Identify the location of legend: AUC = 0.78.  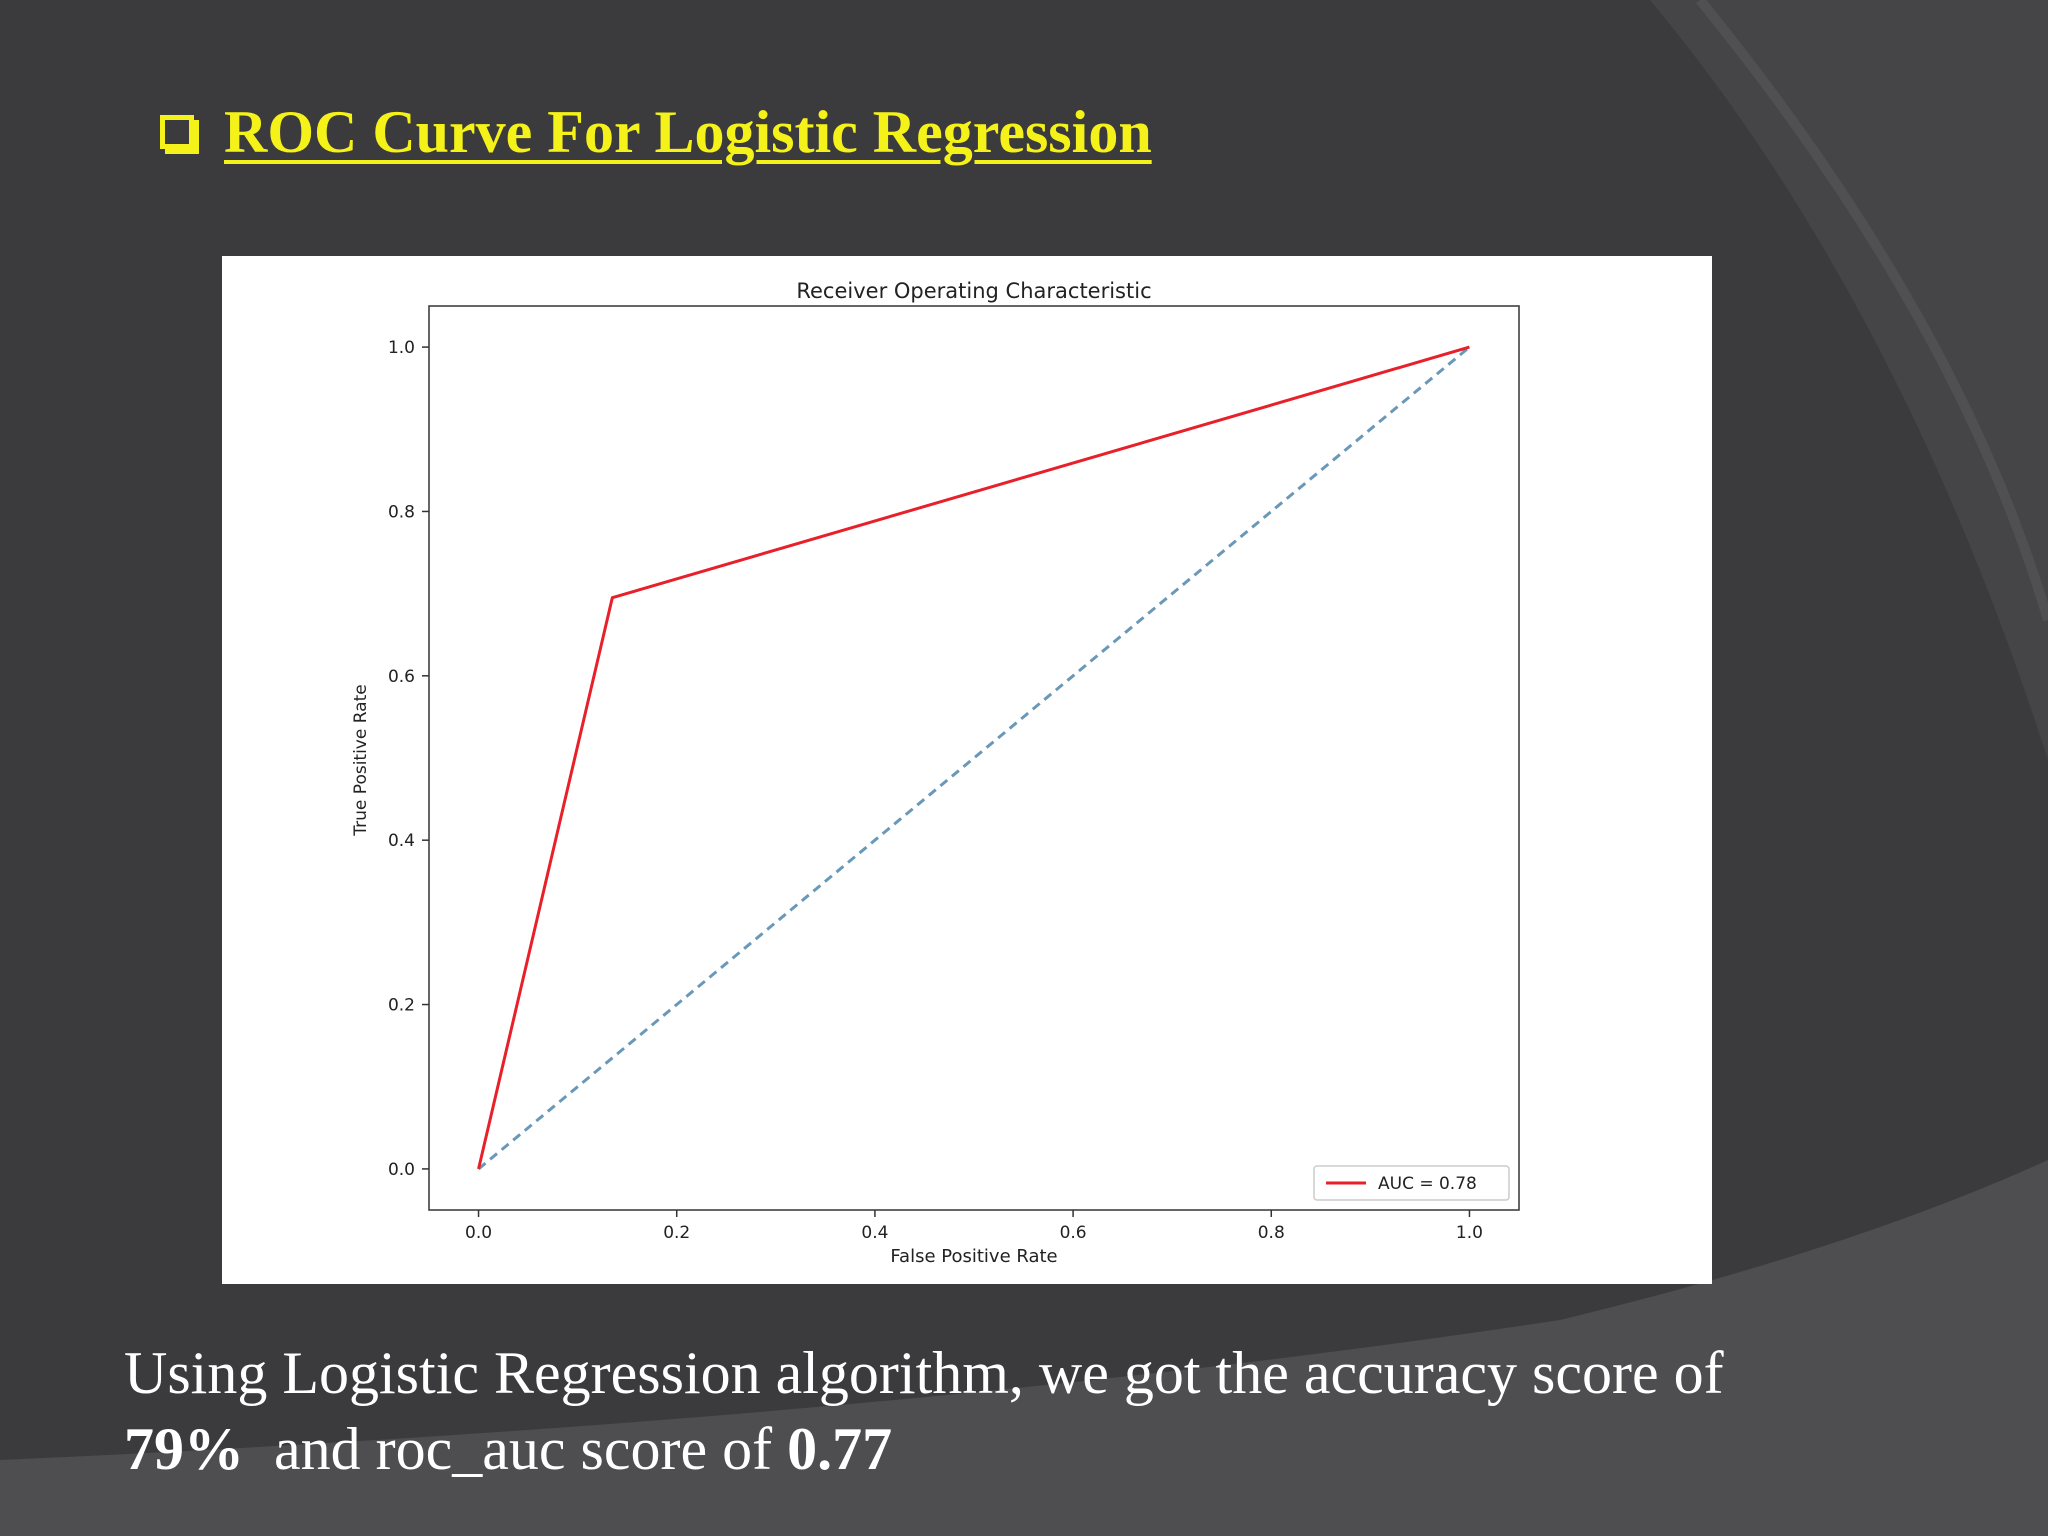
(1411, 1183).